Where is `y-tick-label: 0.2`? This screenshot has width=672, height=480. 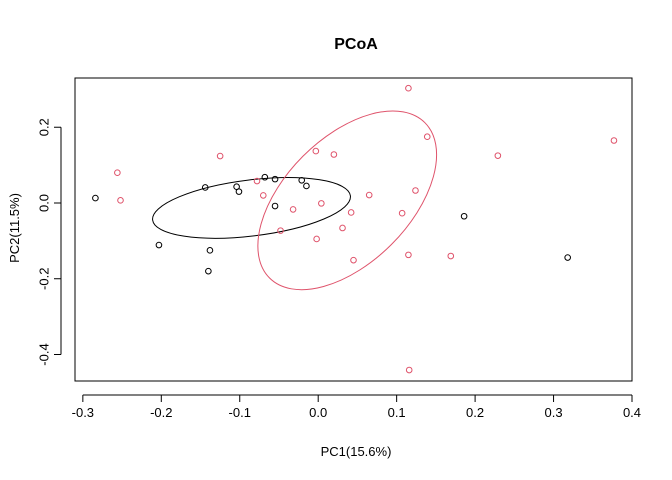
y-tick-label: 0.2 is located at coordinates (44, 127).